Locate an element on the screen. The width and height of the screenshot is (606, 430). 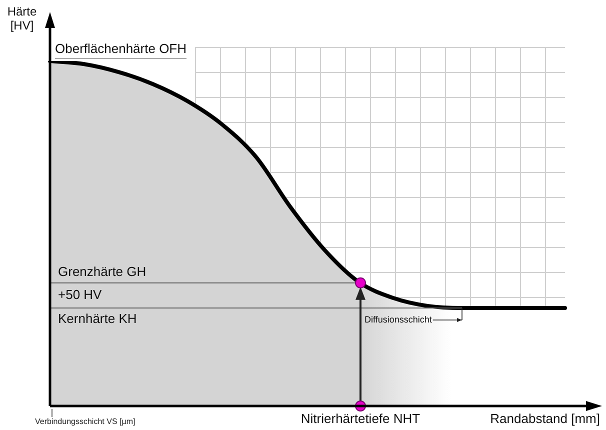
ref-line-label: Kernhärte KH is located at coordinates (97, 318).